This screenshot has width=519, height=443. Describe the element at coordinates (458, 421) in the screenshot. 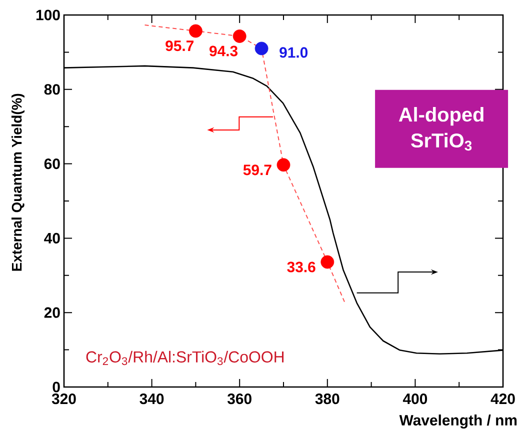

I see `x-axis-title: Wavelength / nm` at that location.